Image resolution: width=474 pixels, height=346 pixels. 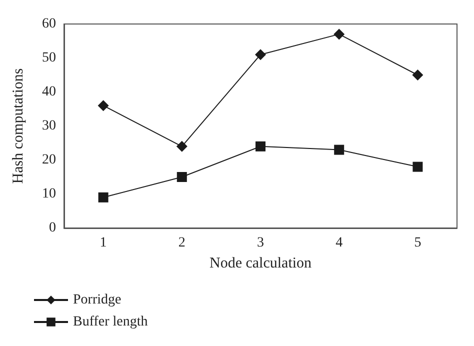 I want to click on y-tick-label: 20, so click(x=49, y=160).